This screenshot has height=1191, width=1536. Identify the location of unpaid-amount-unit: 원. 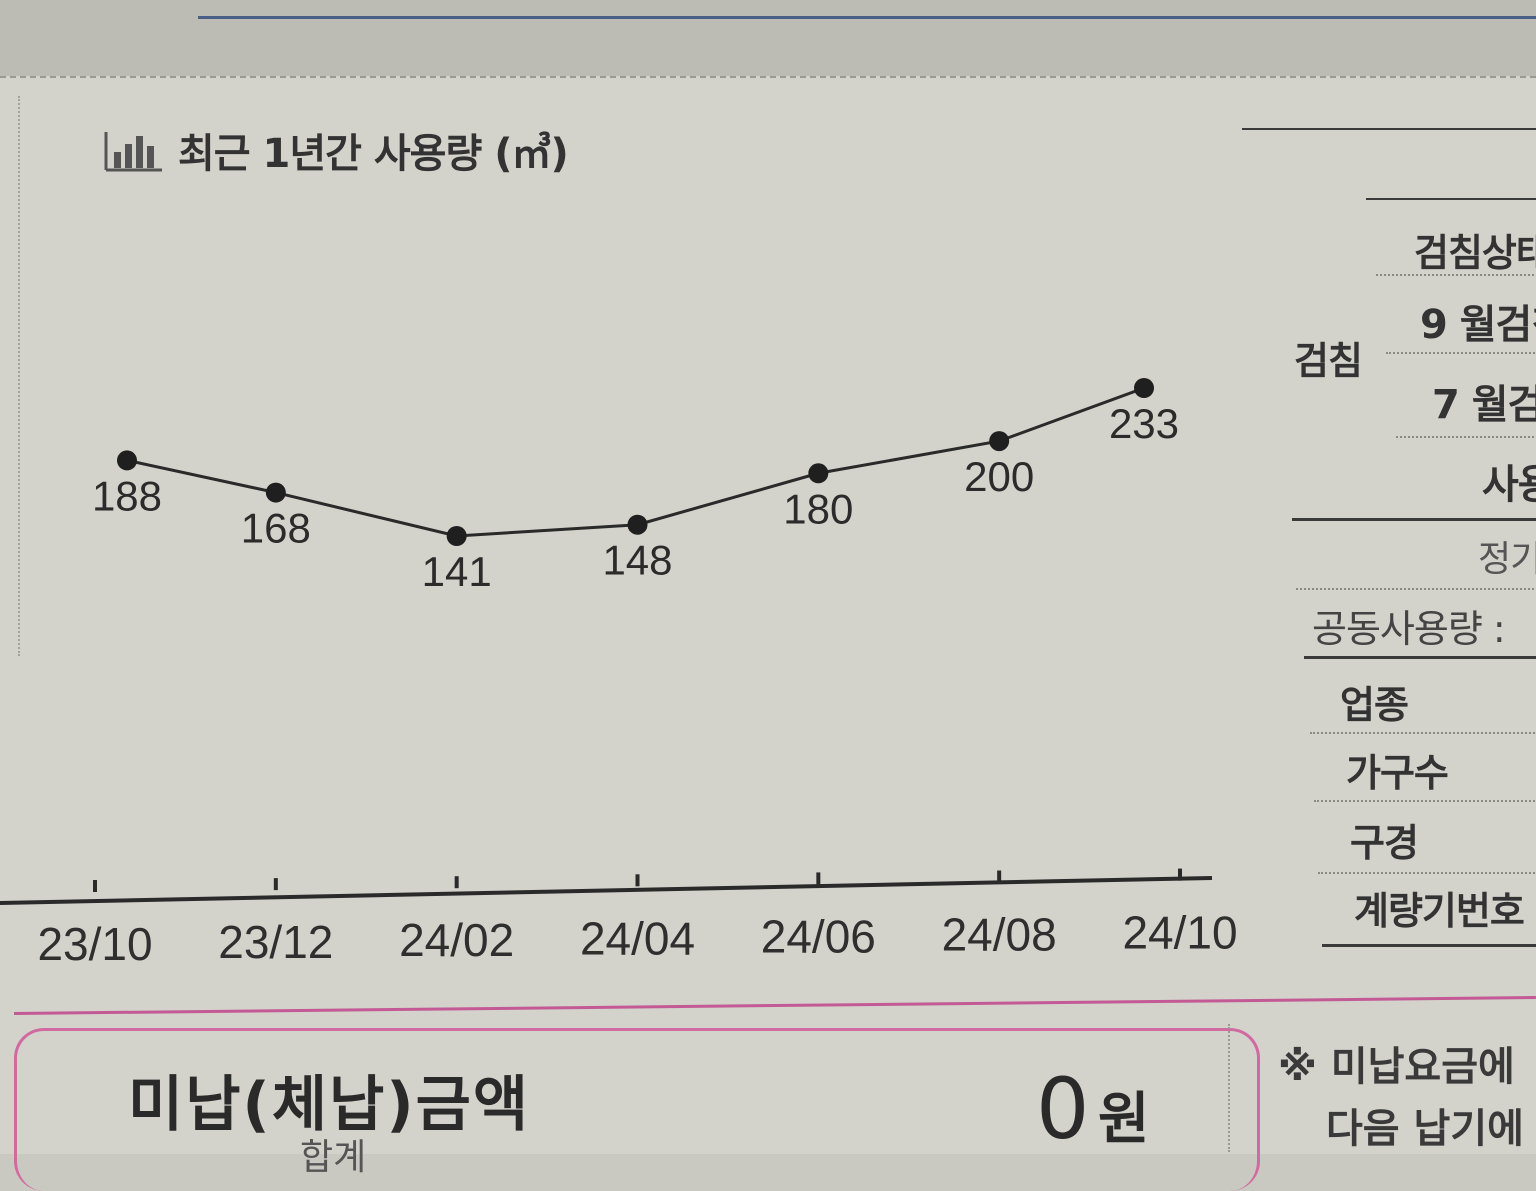
(1124, 1119).